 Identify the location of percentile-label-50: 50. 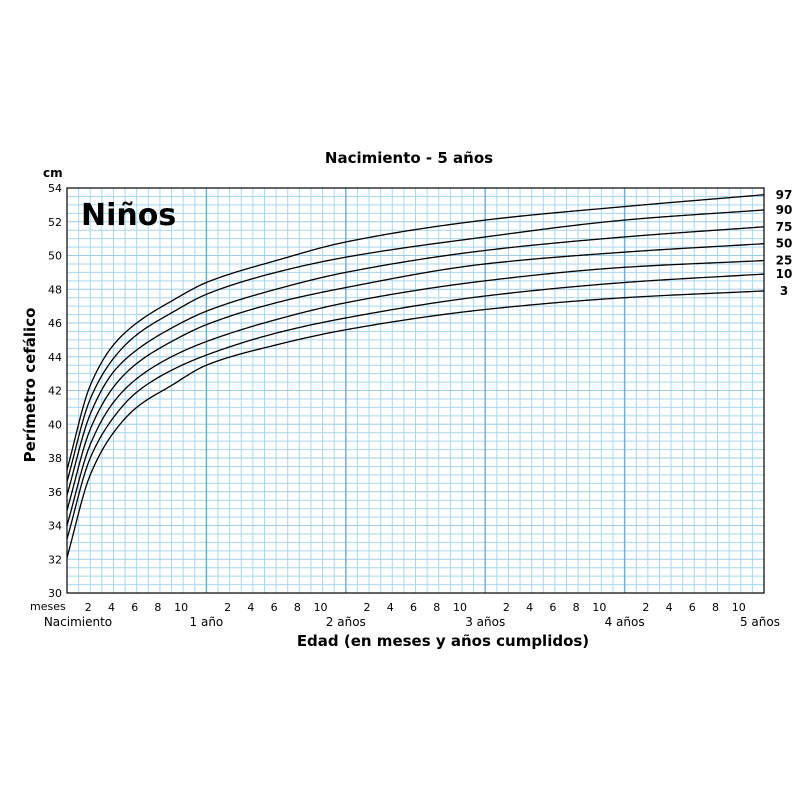
(784, 244).